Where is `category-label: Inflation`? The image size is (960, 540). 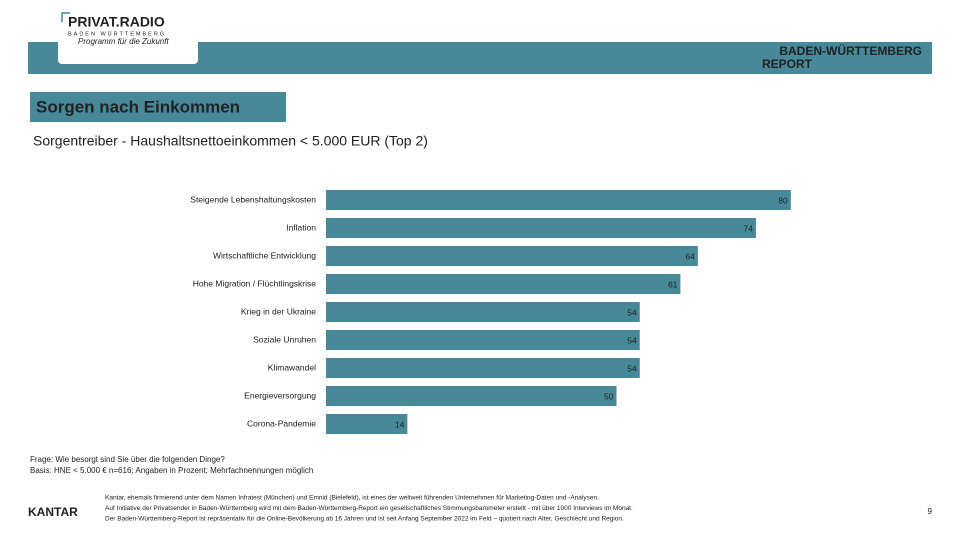 category-label: Inflation is located at coordinates (301, 227).